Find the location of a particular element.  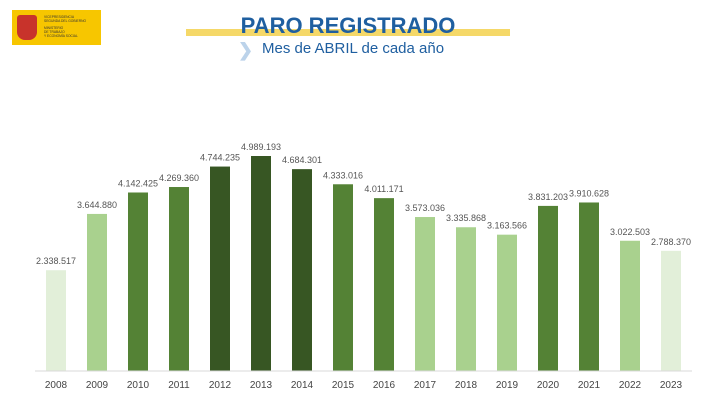

x-tick-label: 2016 is located at coordinates (384, 385).